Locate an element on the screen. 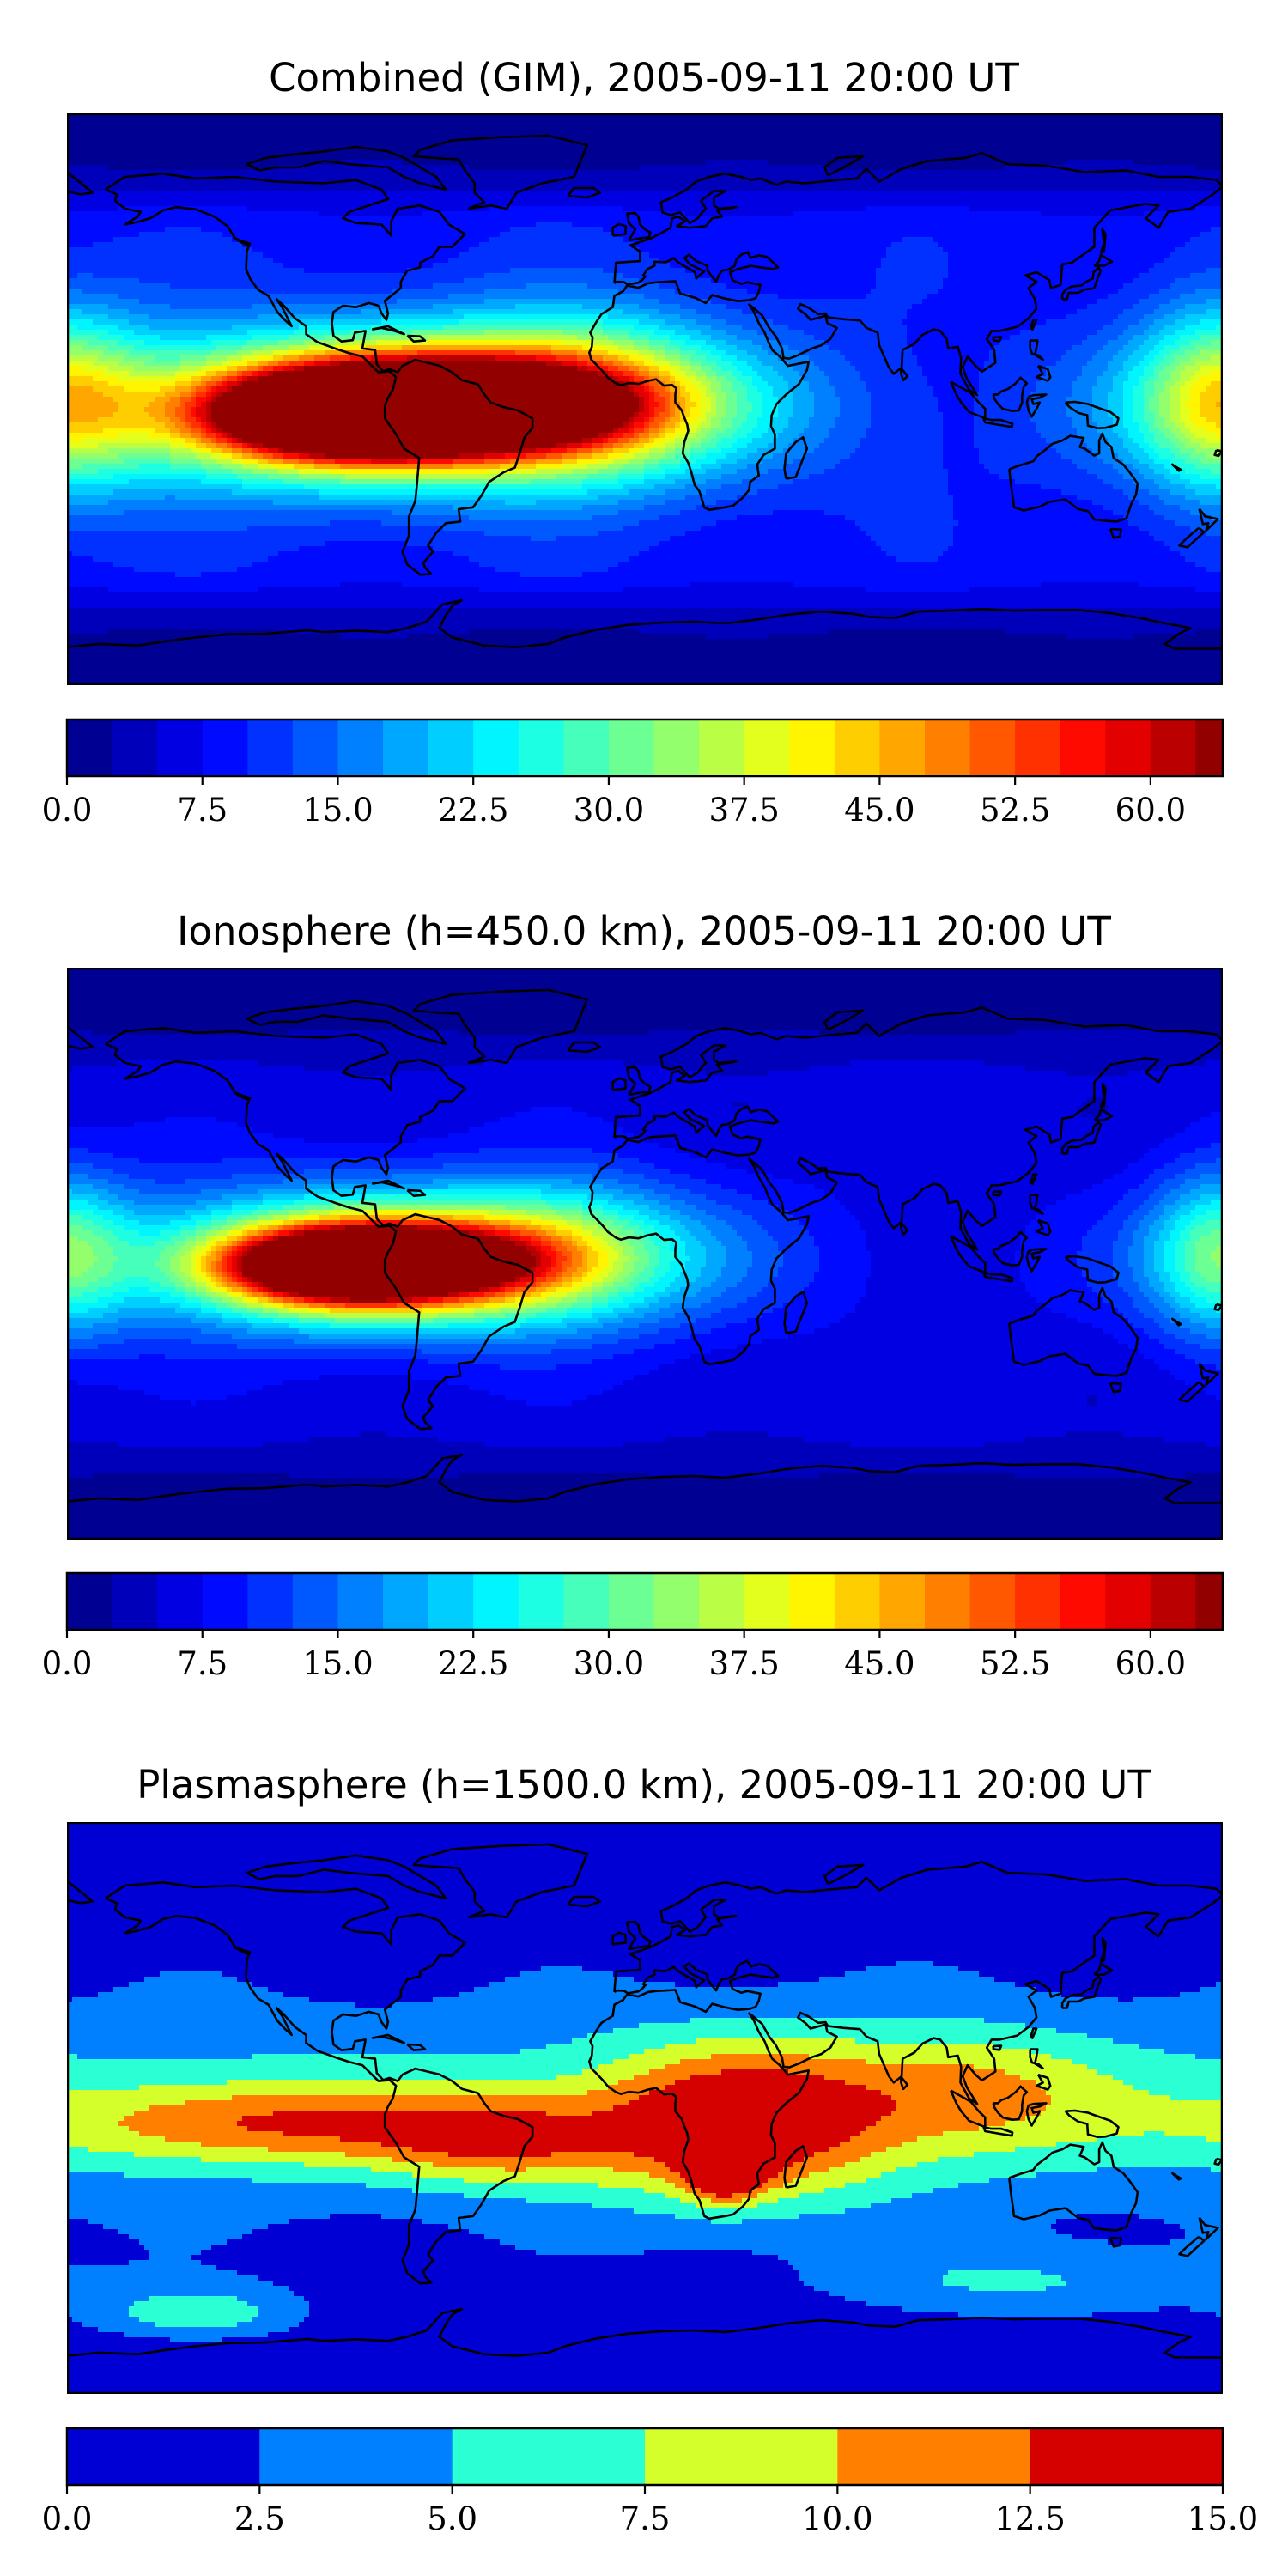  panel-1-colorbar-frame is located at coordinates (644, 748).